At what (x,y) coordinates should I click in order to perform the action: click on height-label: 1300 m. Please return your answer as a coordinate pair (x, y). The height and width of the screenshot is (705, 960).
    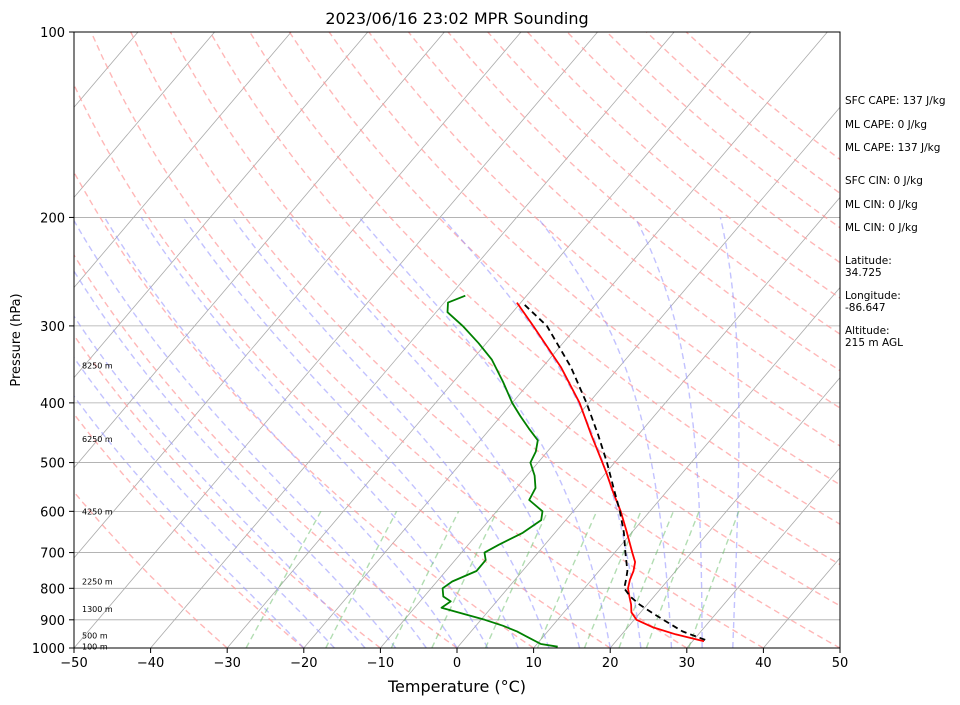
    Looking at the image, I should click on (97, 609).